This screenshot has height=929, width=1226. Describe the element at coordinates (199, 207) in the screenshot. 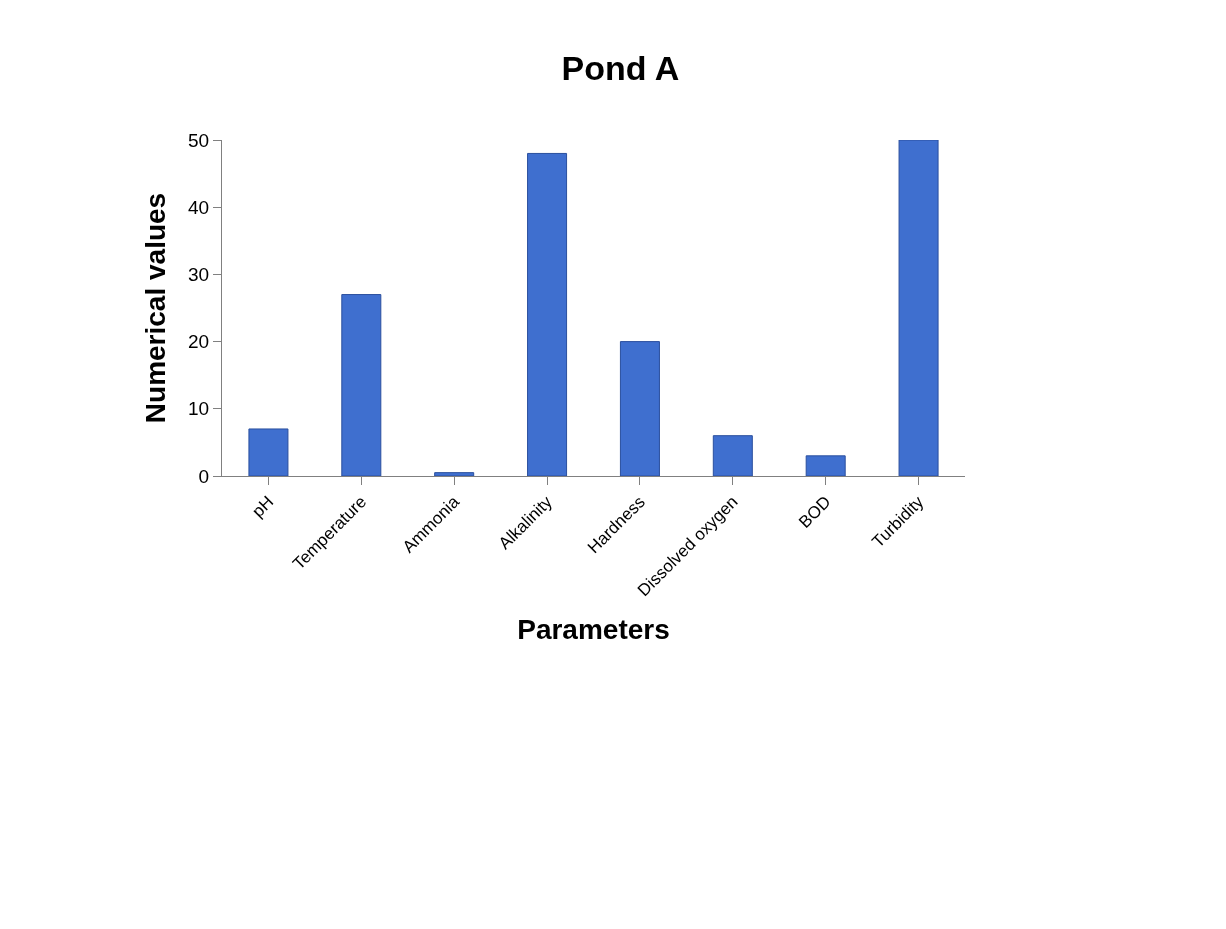

I see `y-tick-label: 40` at that location.